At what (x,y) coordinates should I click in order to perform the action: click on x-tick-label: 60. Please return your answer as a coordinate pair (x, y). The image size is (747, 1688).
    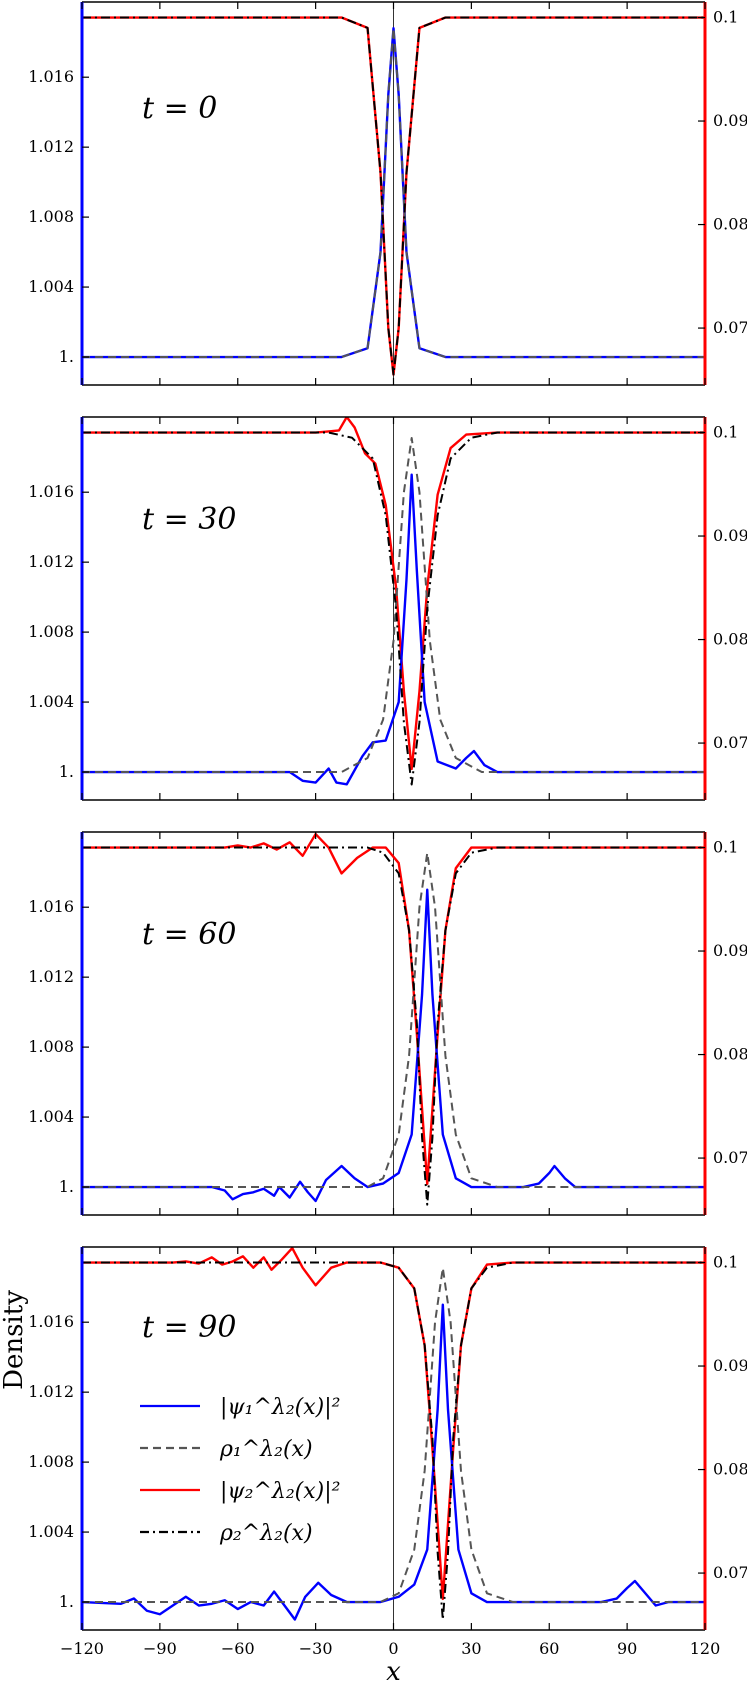
    Looking at the image, I should click on (549, 1648).